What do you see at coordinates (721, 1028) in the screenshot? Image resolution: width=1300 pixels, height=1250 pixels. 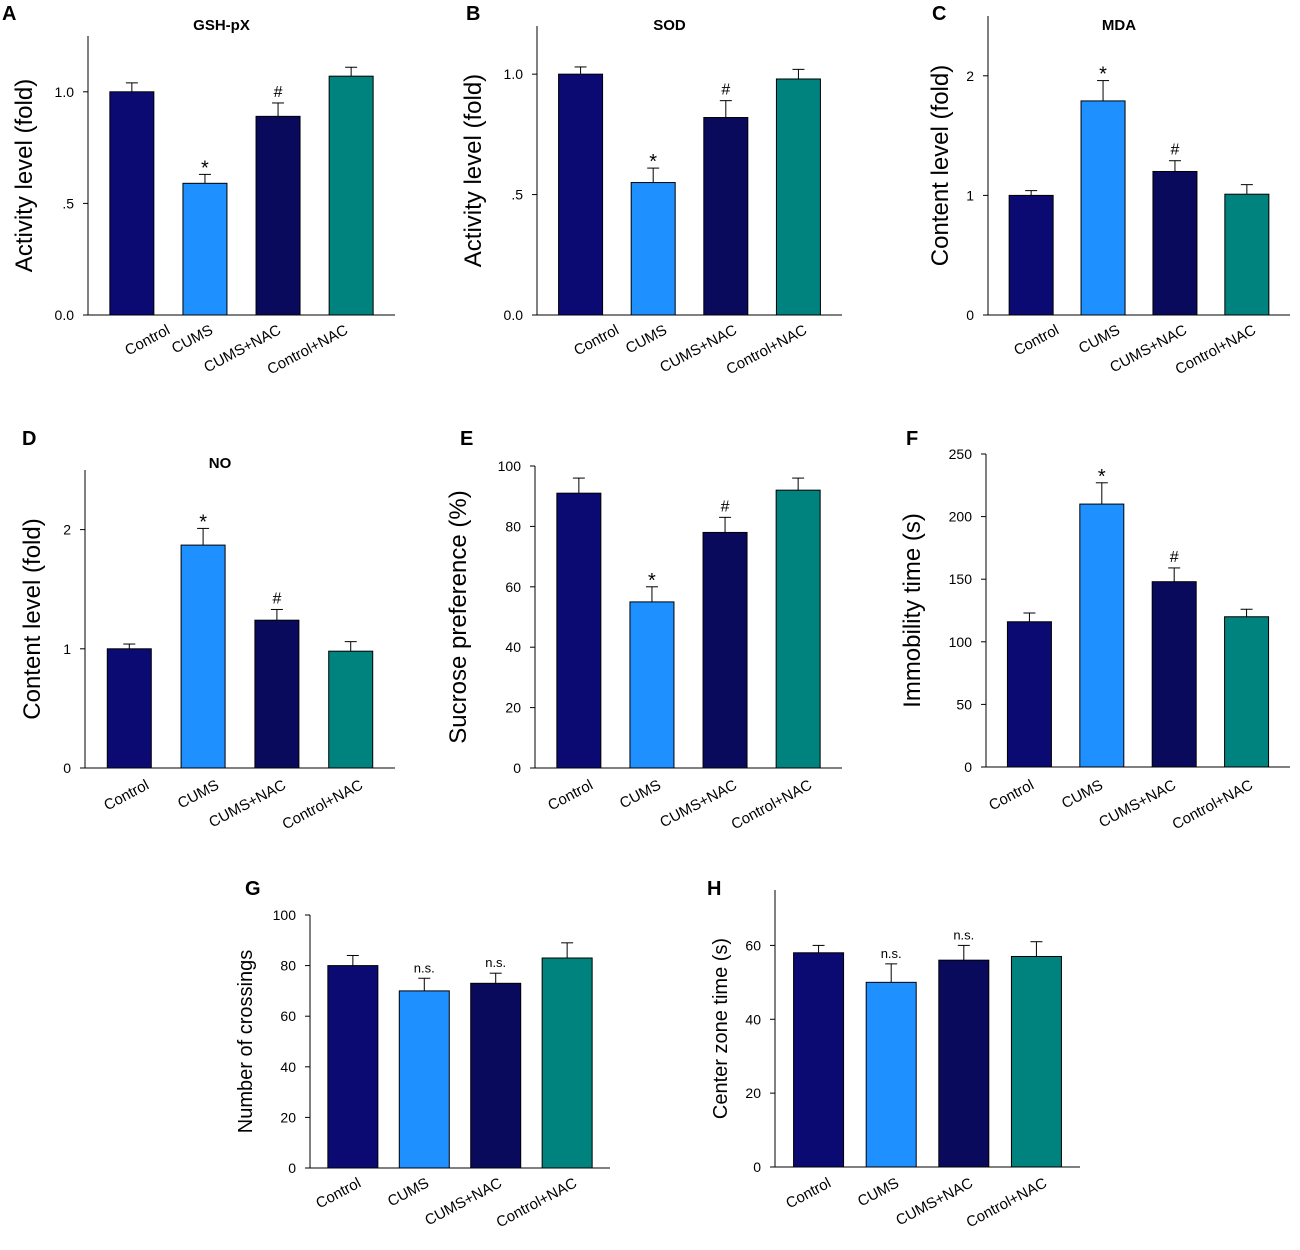 I see `y-axis-label: Center zone time (s)` at bounding box center [721, 1028].